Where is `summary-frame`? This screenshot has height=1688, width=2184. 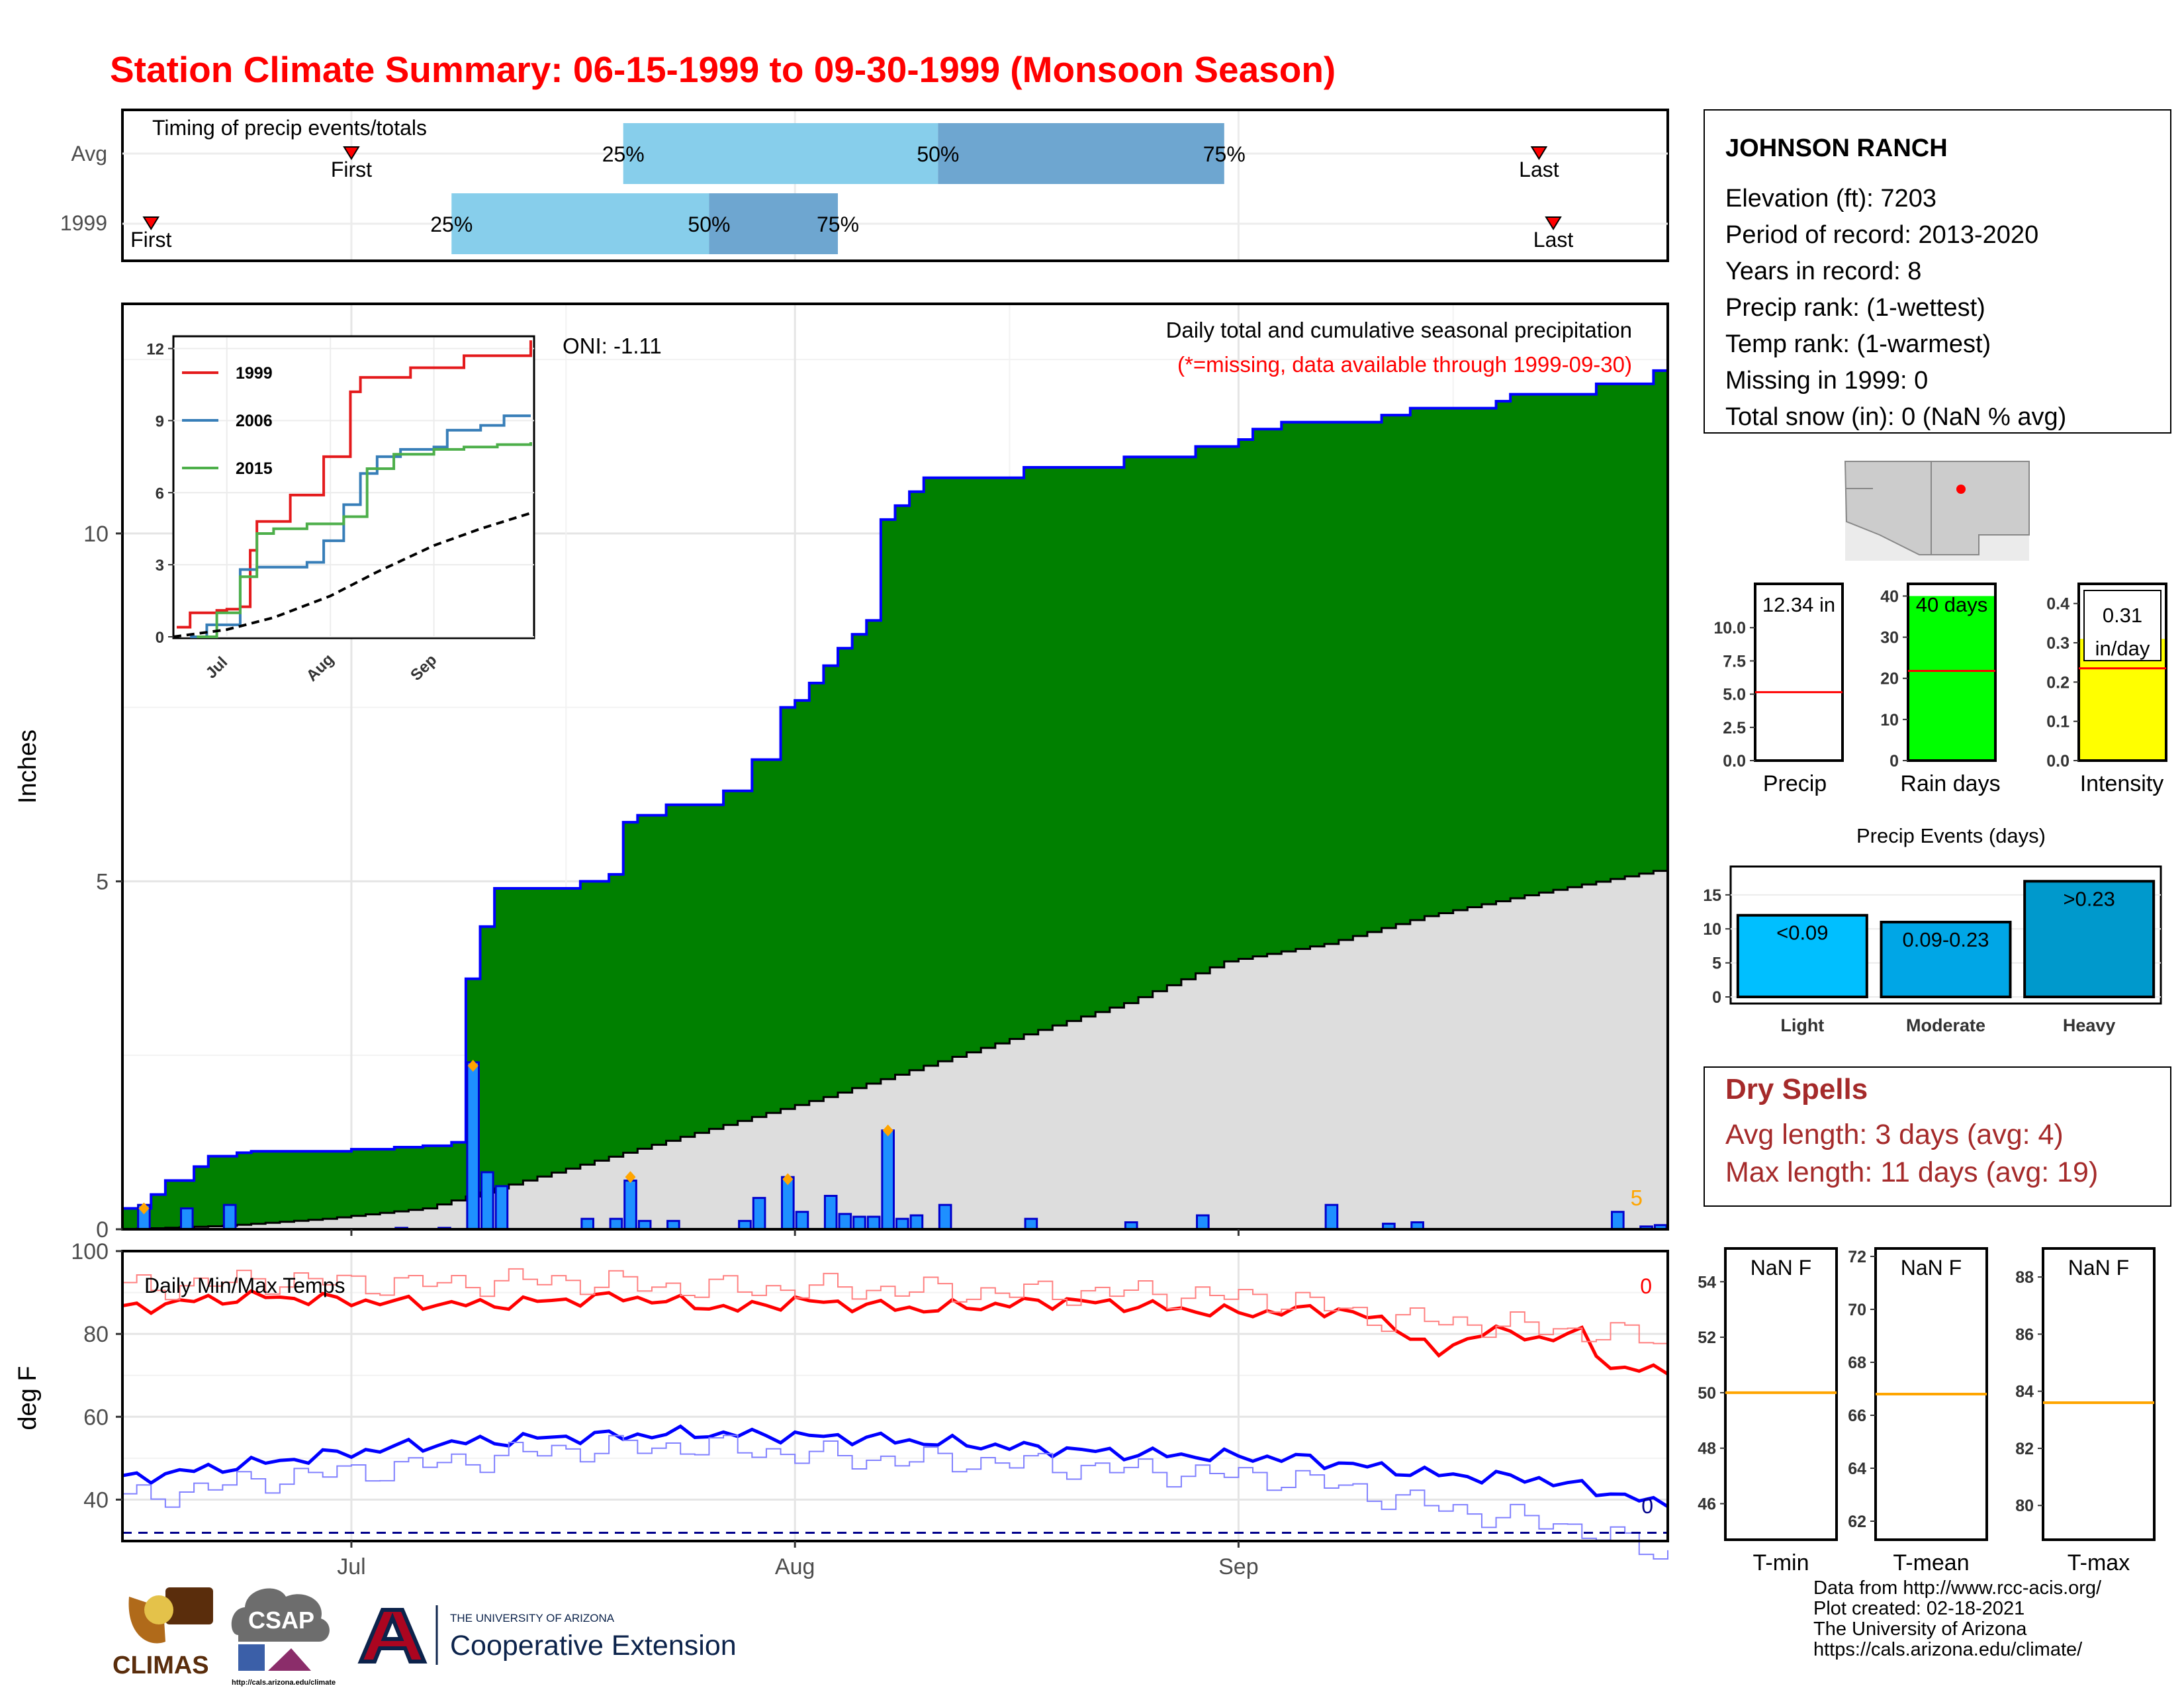 summary-frame is located at coordinates (1799, 672).